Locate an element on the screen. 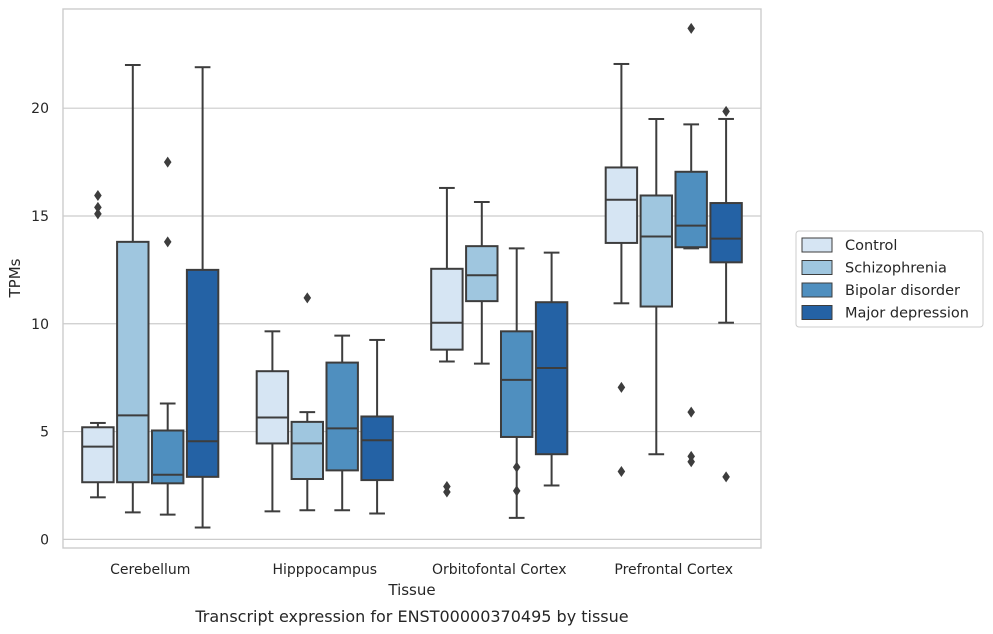 The height and width of the screenshot is (634, 993). legend-frame is located at coordinates (889, 279).